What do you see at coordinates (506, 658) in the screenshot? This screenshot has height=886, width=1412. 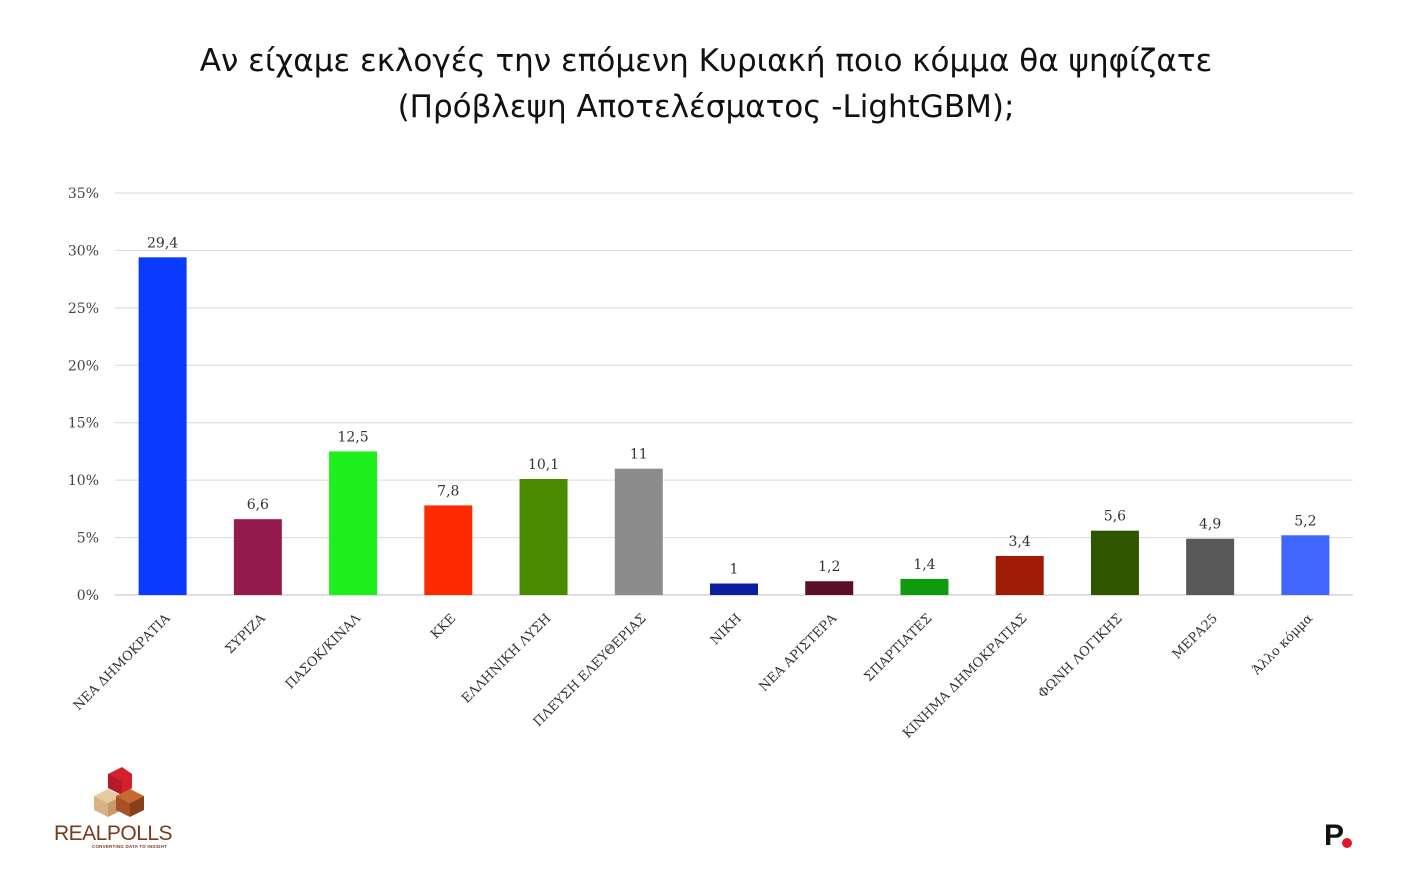 I see `x-tick-label: ΕΛΛΗΝΙΚΗ ΛΥΣΗ` at bounding box center [506, 658].